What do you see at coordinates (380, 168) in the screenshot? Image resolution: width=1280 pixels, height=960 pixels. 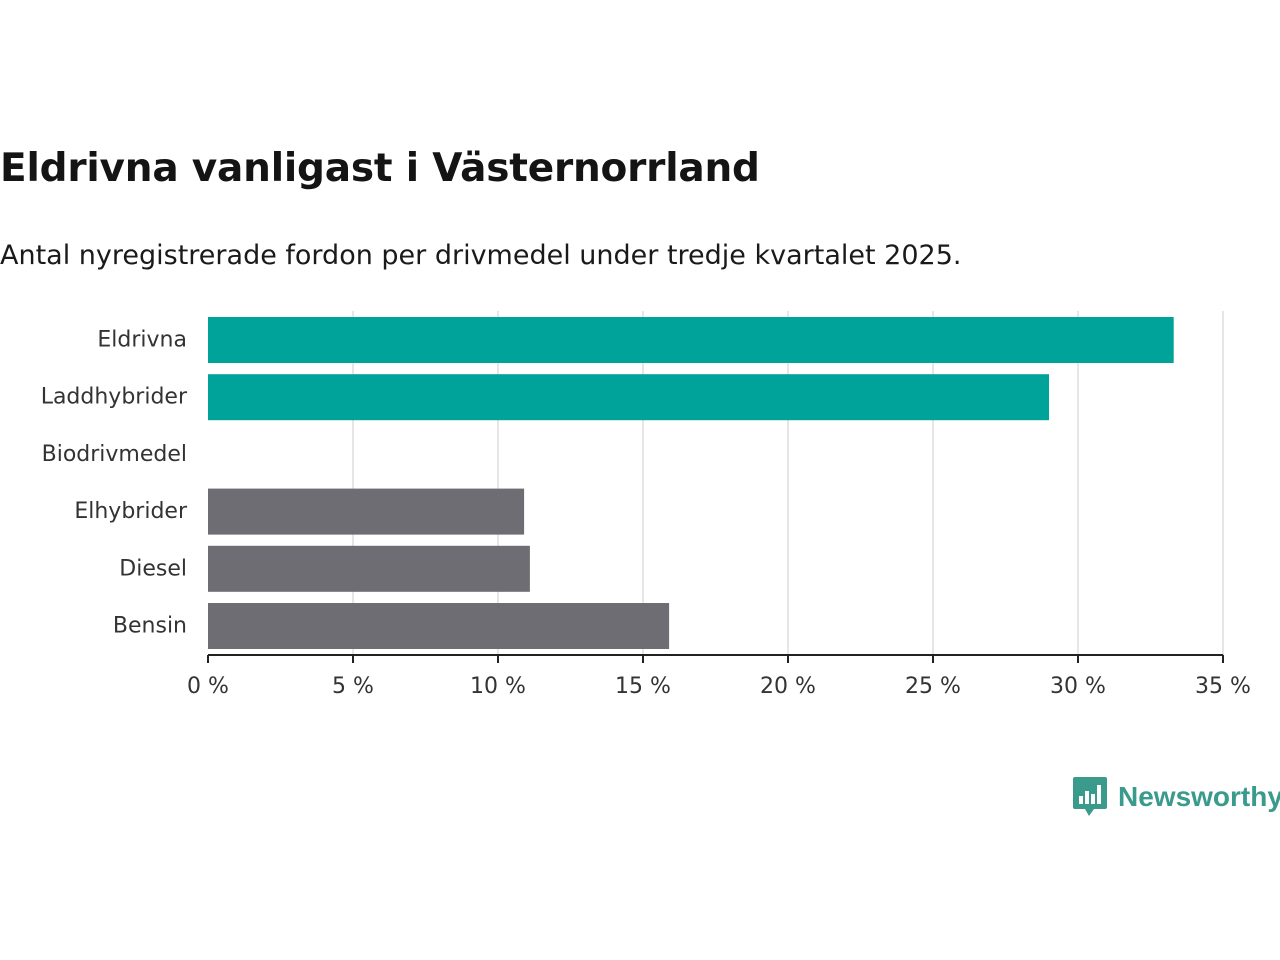 I see `chart-title: Eldrivna vanligast i Västernorrland` at bounding box center [380, 168].